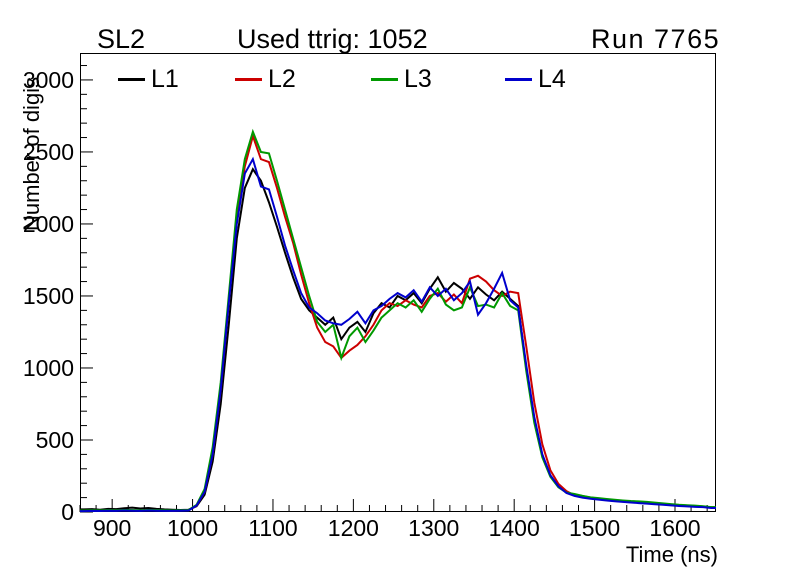 Image resolution: width=796 pixels, height=572 pixels. I want to click on x-tick-label: 1300, so click(434, 528).